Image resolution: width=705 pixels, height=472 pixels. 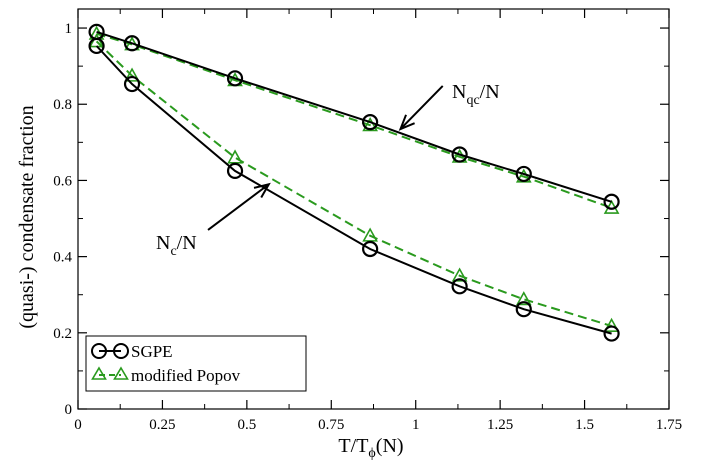 I want to click on x-tick-label: 0.75, so click(x=331, y=425).